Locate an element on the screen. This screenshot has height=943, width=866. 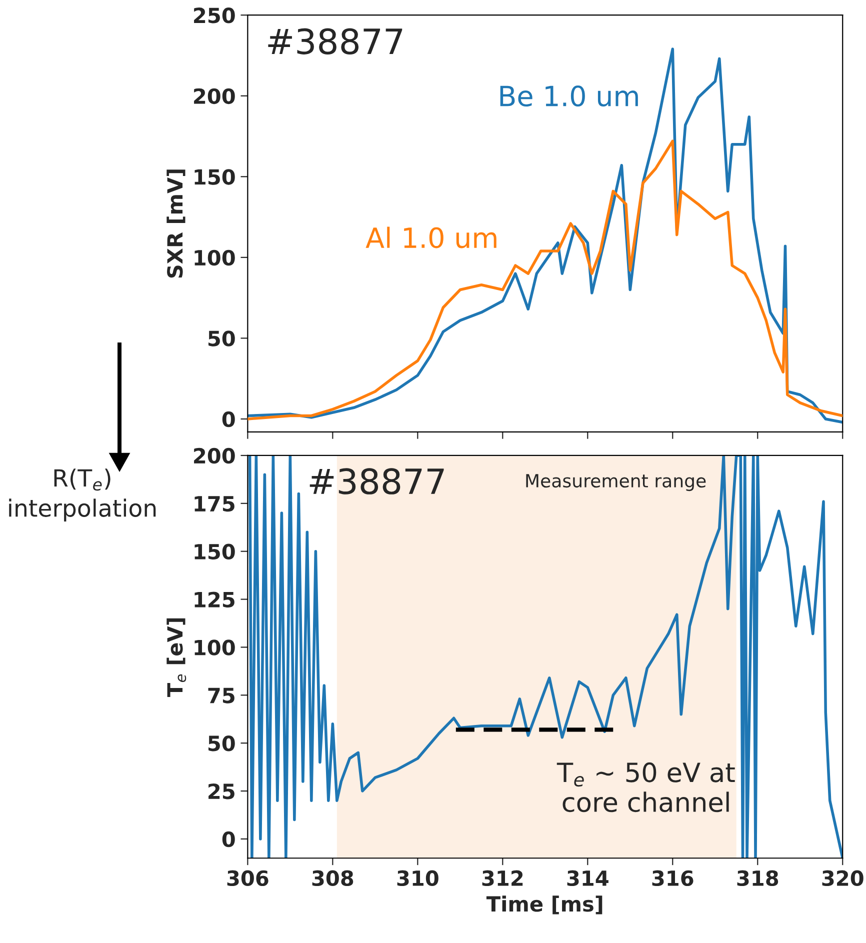
y-tick-label: 250 is located at coordinates (214, 16).